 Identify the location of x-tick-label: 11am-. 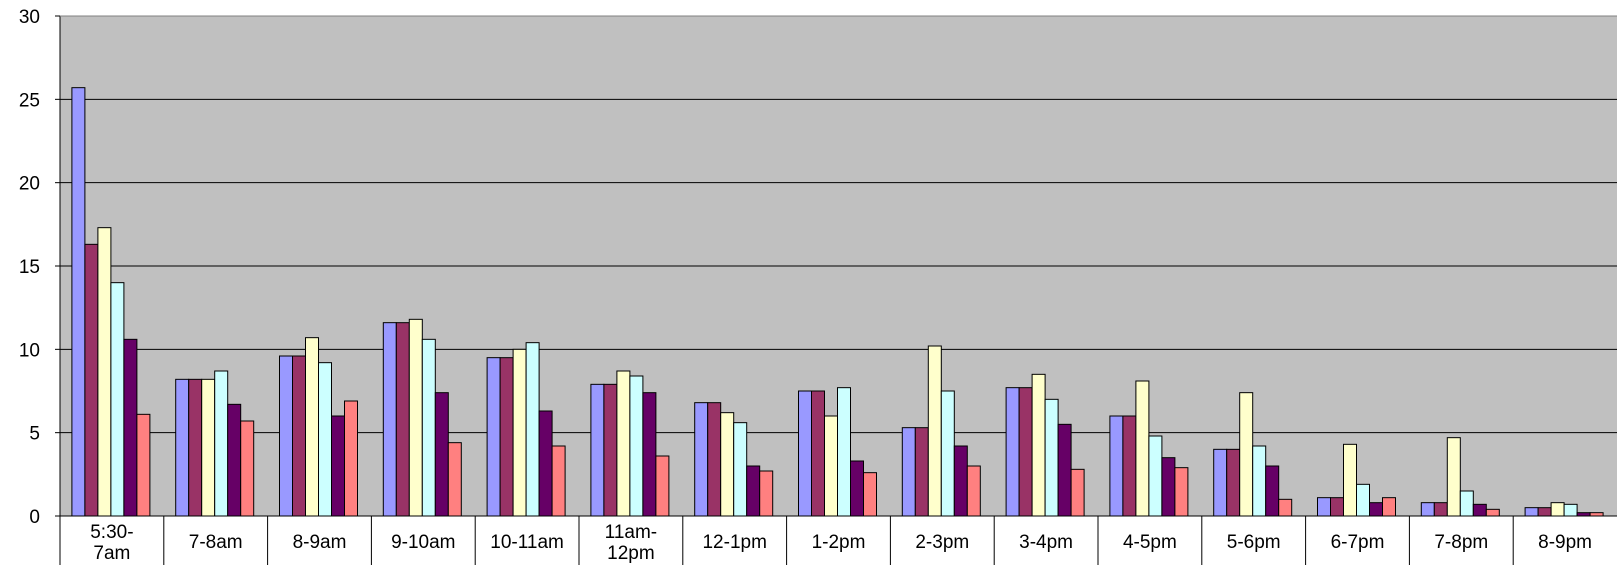
(631, 532).